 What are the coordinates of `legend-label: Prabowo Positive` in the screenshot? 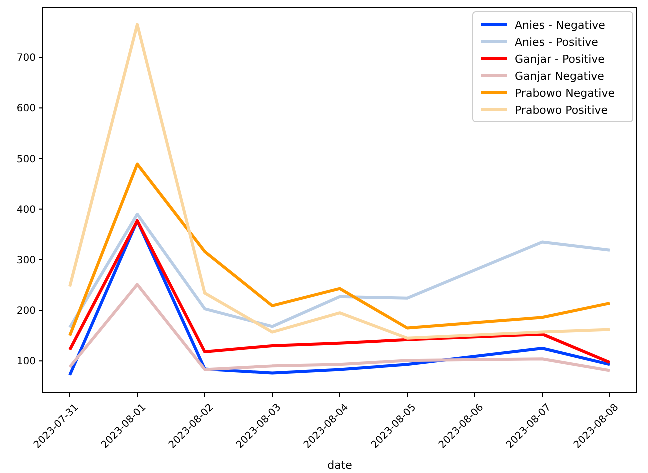 It's located at (561, 110).